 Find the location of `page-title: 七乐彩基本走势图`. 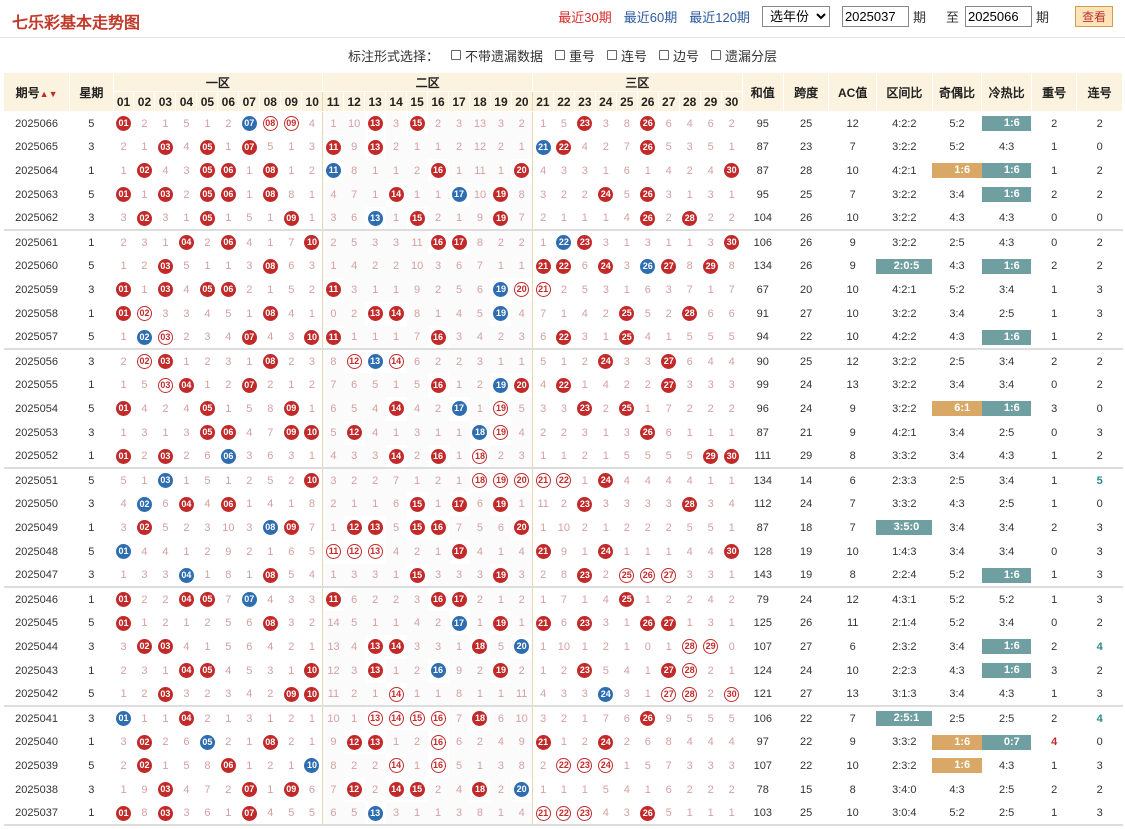

page-title: 七乐彩基本走势图 is located at coordinates (76, 23).